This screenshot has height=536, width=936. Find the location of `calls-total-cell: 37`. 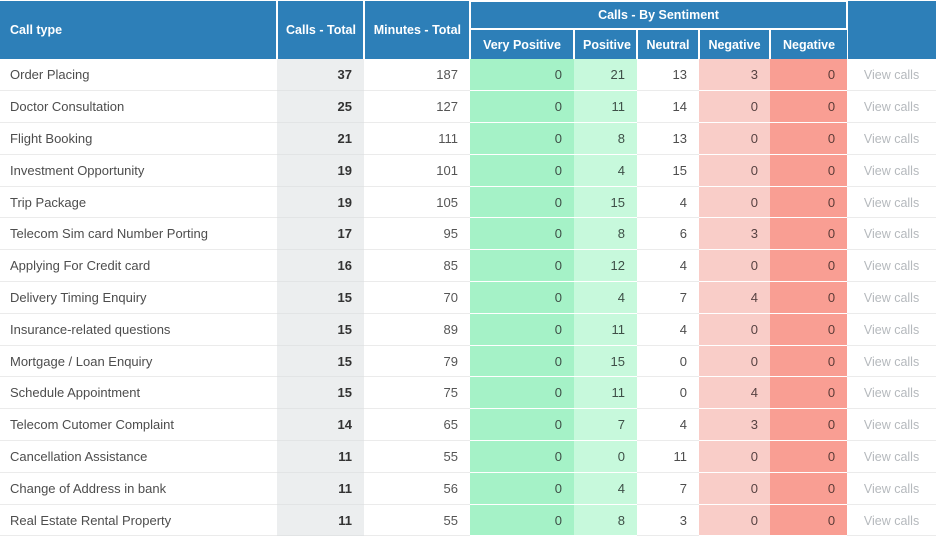

calls-total-cell: 37 is located at coordinates (320, 75).